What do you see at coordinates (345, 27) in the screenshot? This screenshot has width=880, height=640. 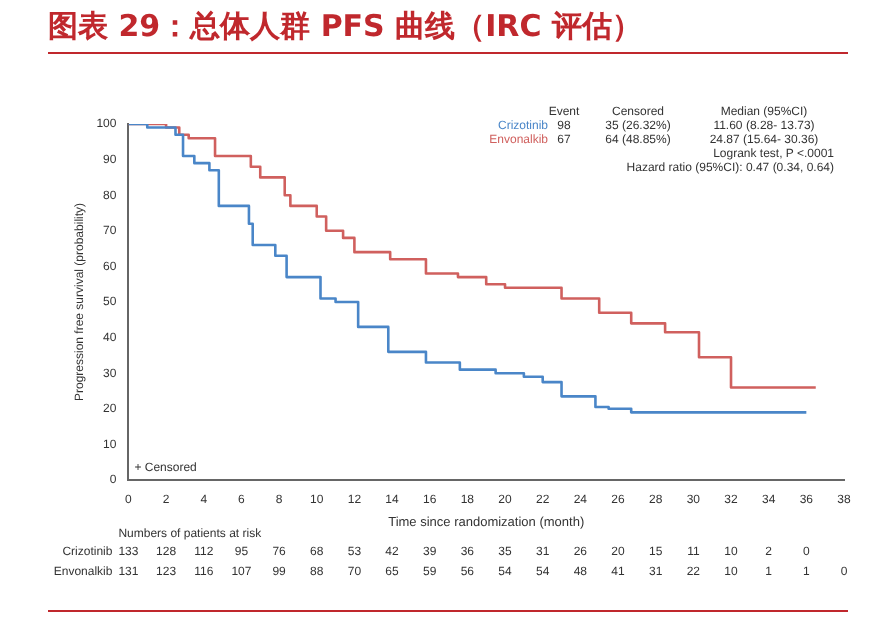 I see `chart-title: 图表 29：总体人群 PFS 曲线（IRC 评估）` at bounding box center [345, 27].